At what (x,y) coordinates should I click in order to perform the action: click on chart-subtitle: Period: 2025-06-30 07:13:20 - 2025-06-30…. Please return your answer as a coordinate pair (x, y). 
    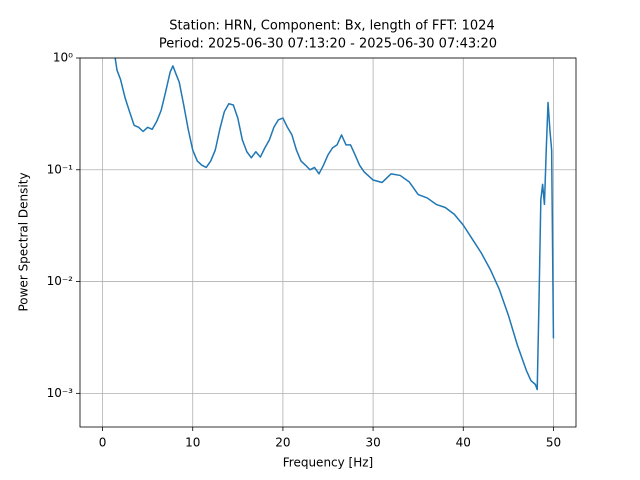
    Looking at the image, I should click on (328, 44).